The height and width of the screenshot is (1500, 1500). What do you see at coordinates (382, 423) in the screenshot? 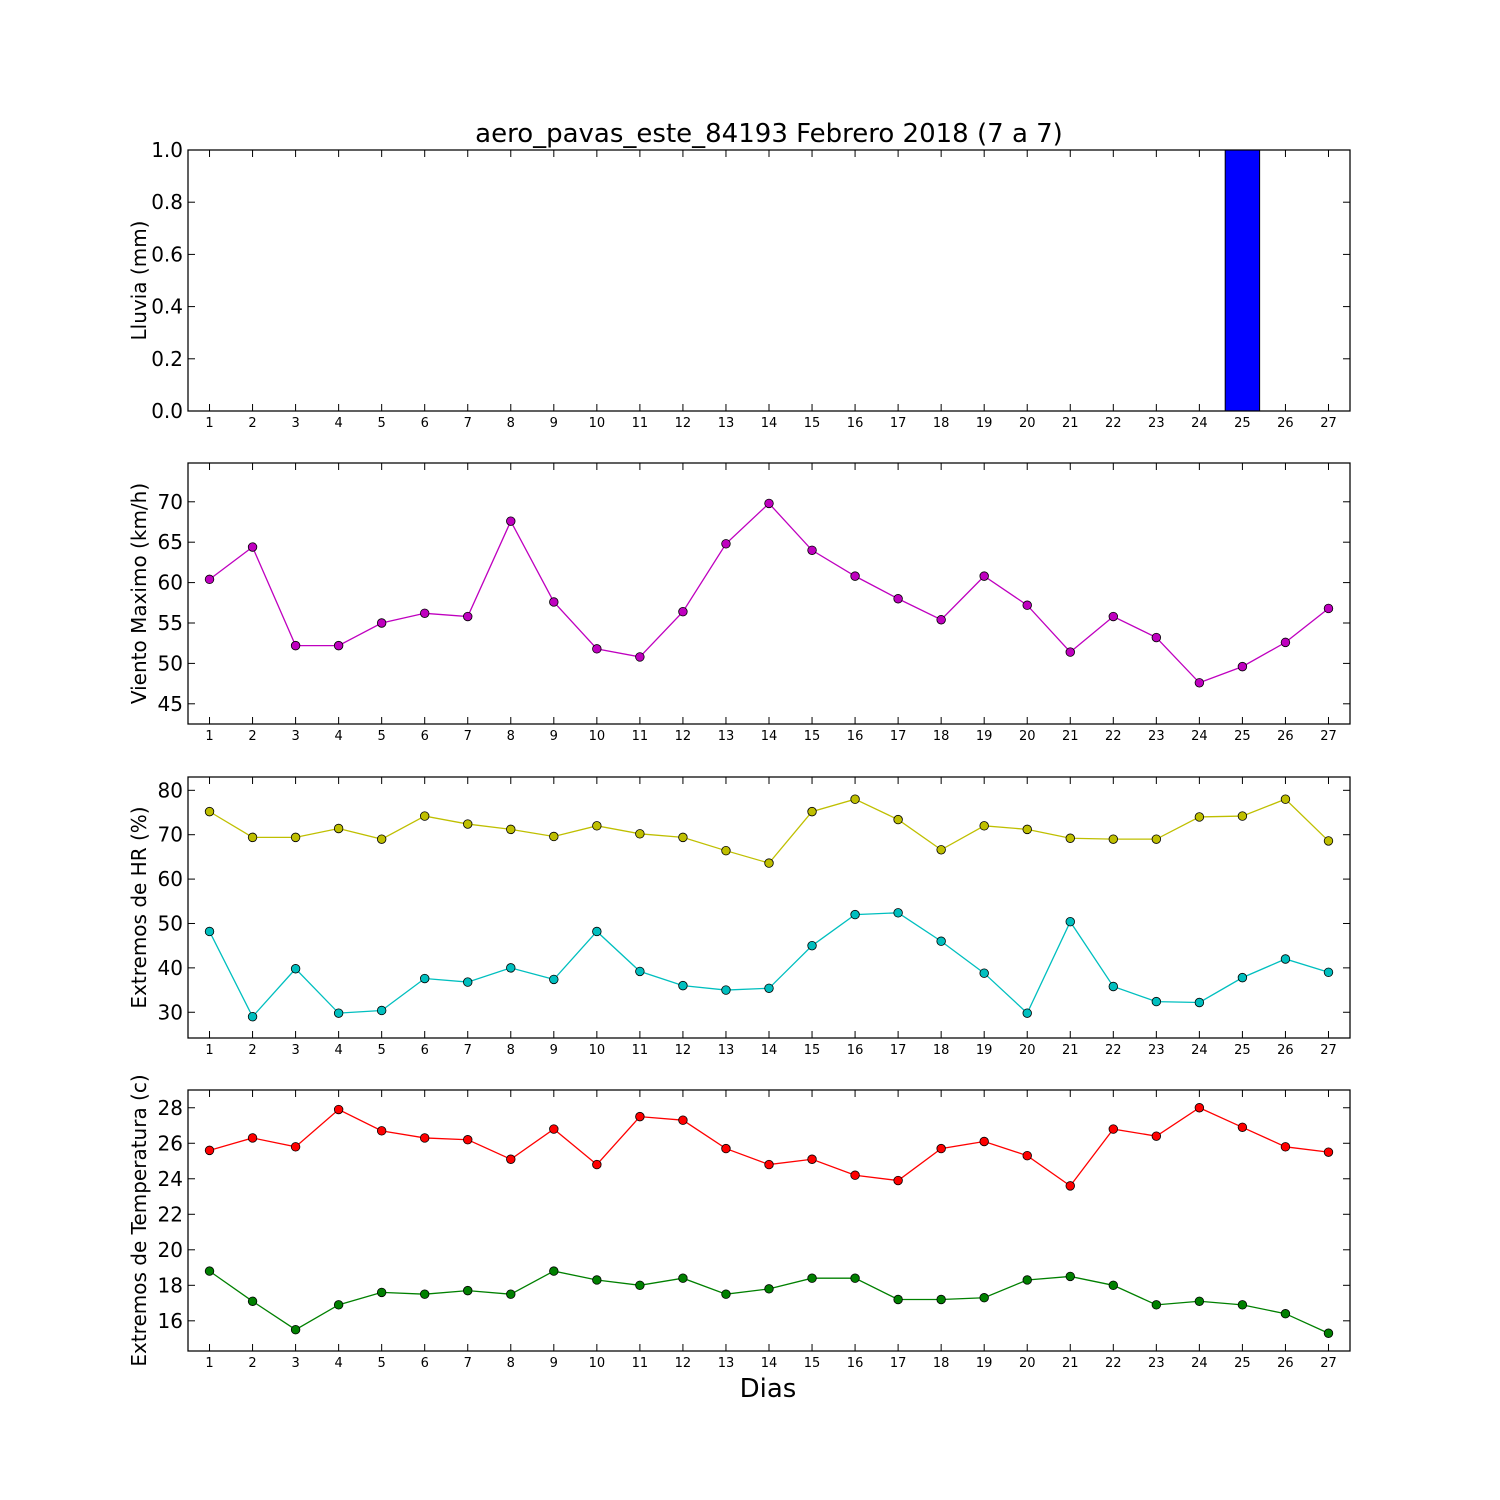
I see `rain-xtick-label: 5` at bounding box center [382, 423].